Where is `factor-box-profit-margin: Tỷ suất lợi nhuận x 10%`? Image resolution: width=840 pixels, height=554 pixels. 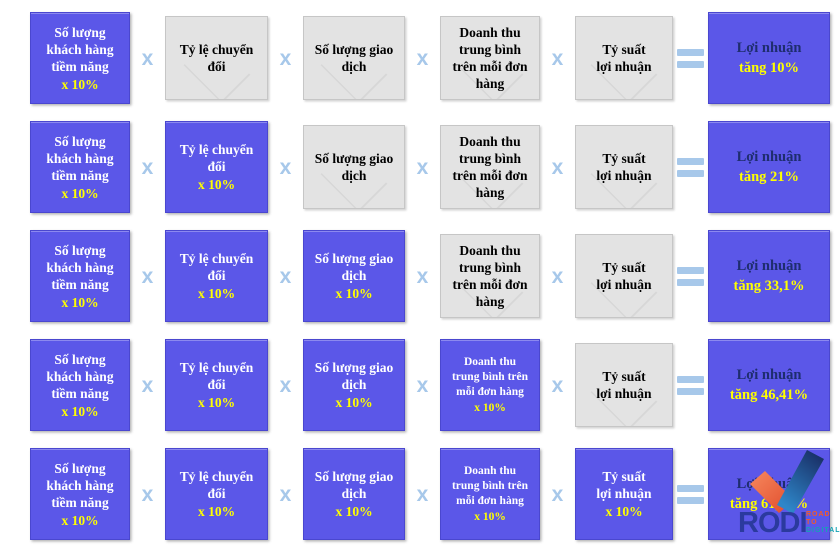
factor-box-profit-margin: Tỷ suất lợi nhuận x 10% is located at coordinates (624, 494).